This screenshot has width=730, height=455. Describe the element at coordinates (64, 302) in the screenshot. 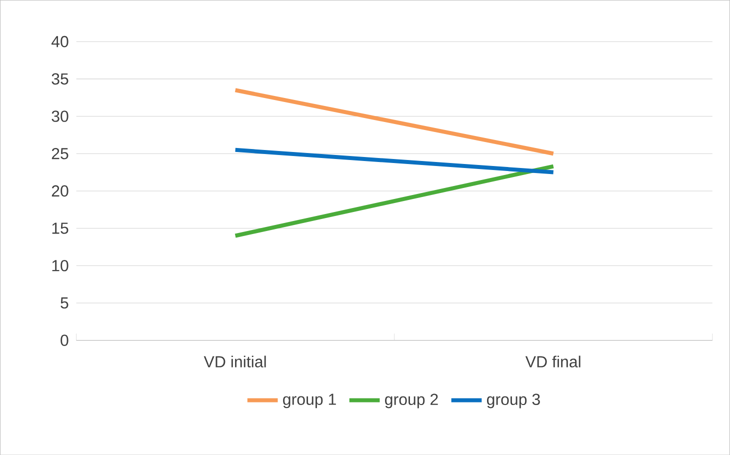

I see `y-tick-label: 5` at that location.